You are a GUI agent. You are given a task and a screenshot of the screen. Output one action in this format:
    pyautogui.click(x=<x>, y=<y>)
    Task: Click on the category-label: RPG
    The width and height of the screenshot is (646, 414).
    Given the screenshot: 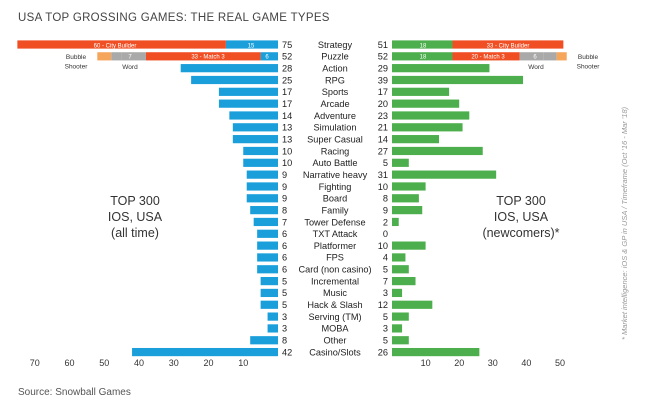 What is the action you would take?
    pyautogui.click(x=335, y=80)
    